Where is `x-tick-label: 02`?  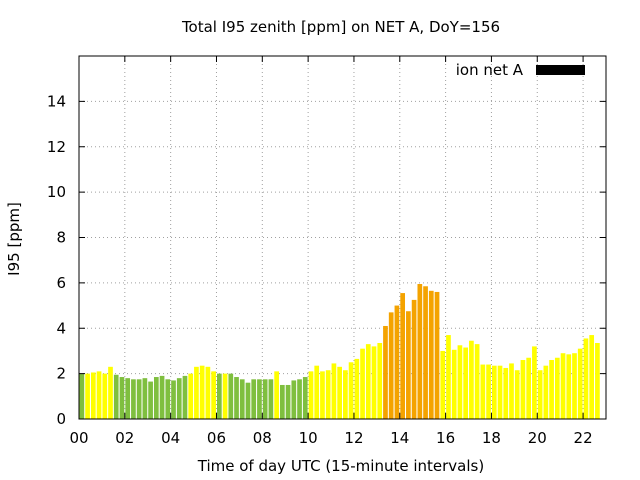 x-tick-label: 02 is located at coordinates (124, 438).